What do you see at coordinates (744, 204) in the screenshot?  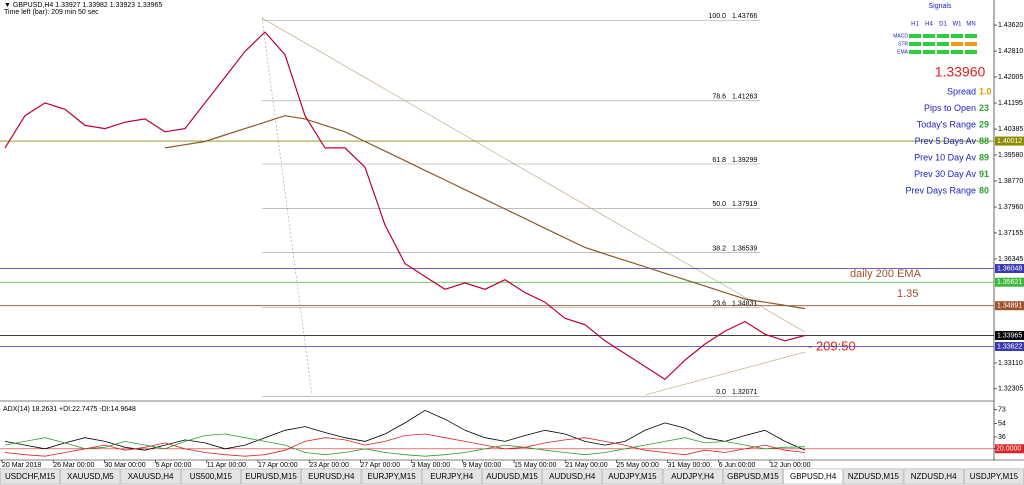 I see `fib-price: 1.37919` at bounding box center [744, 204].